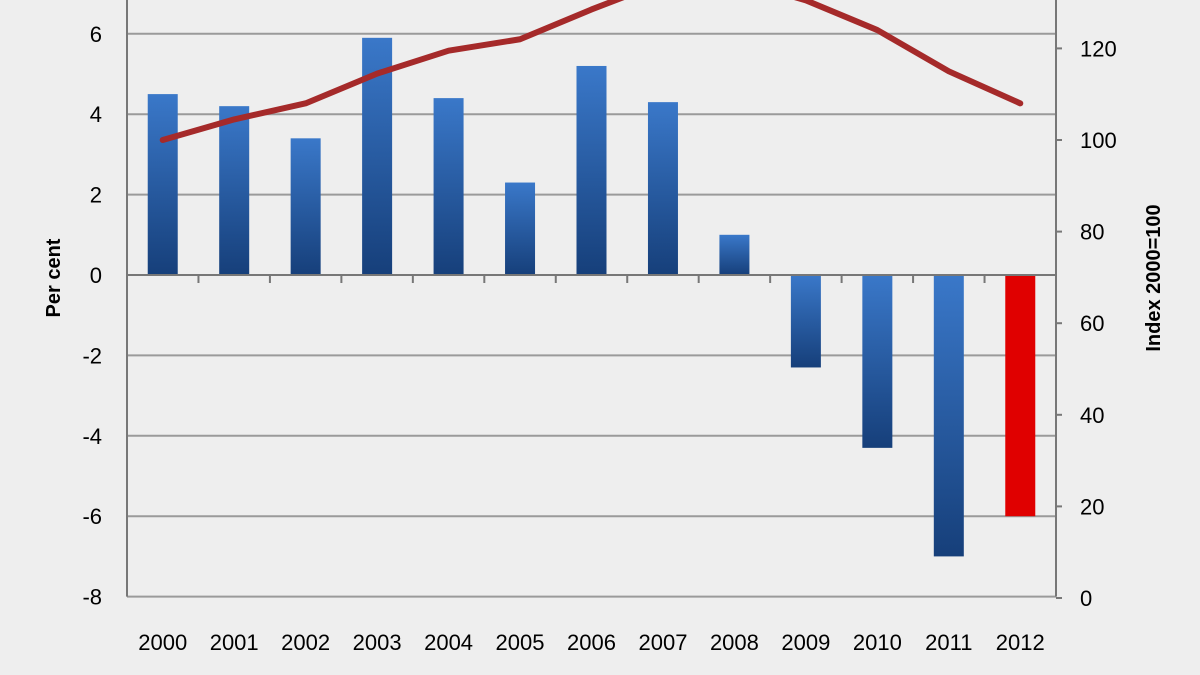 This screenshot has width=1200, height=675. What do you see at coordinates (448, 187) in the screenshot?
I see `bar-2004` at bounding box center [448, 187].